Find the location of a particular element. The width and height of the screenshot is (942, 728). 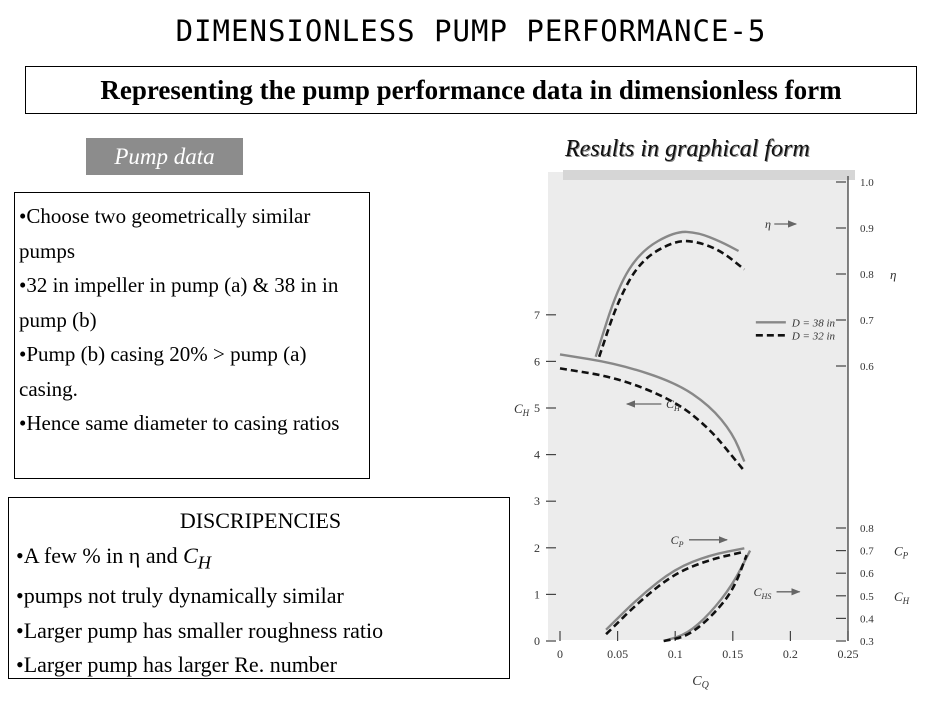

left-tick-label: 0 is located at coordinates (537, 641).